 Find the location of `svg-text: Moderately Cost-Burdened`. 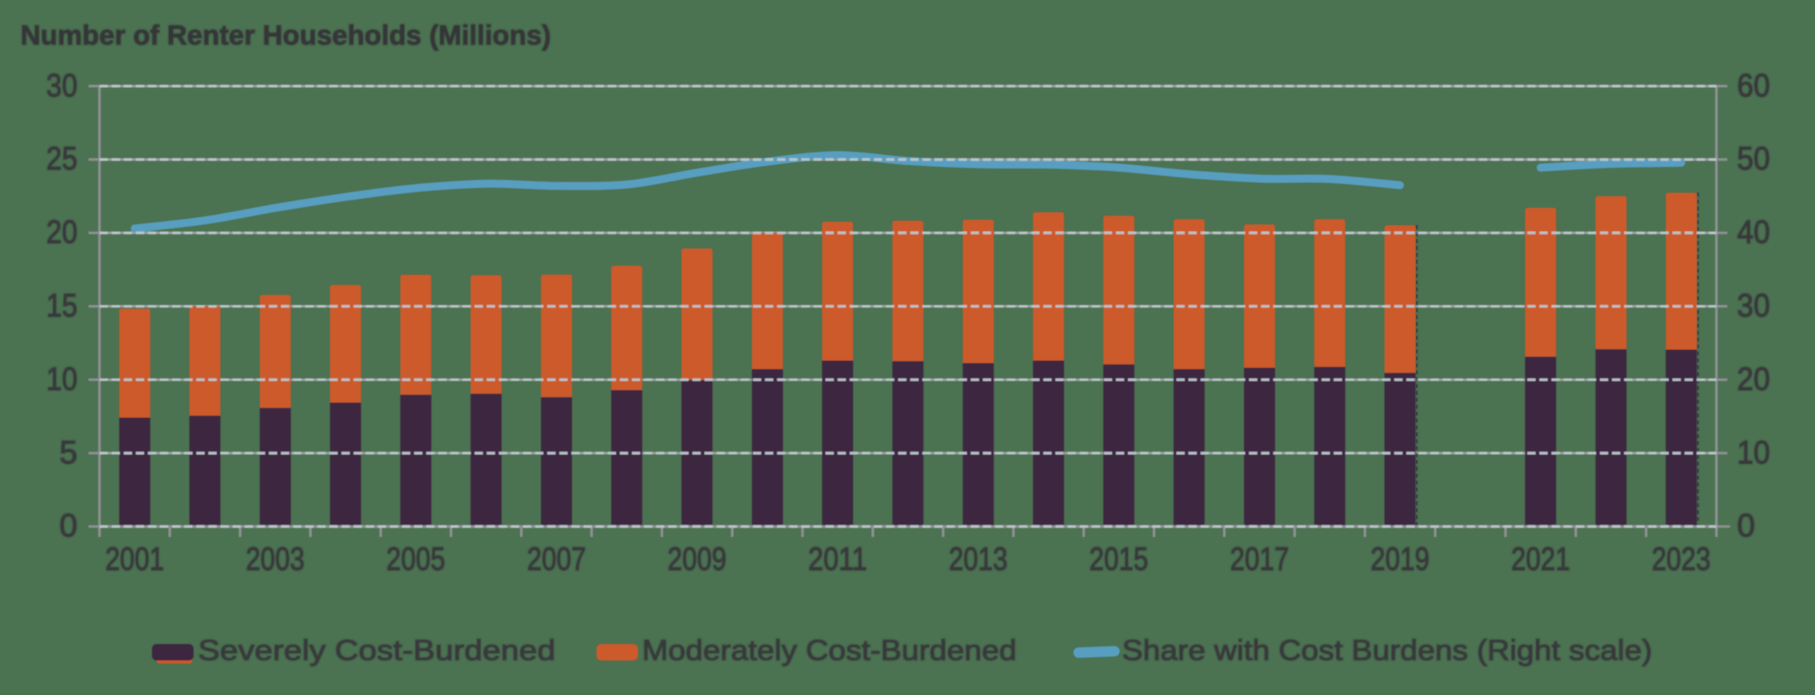

svg-text: Moderately Cost-Burdened is located at coordinates (829, 651).